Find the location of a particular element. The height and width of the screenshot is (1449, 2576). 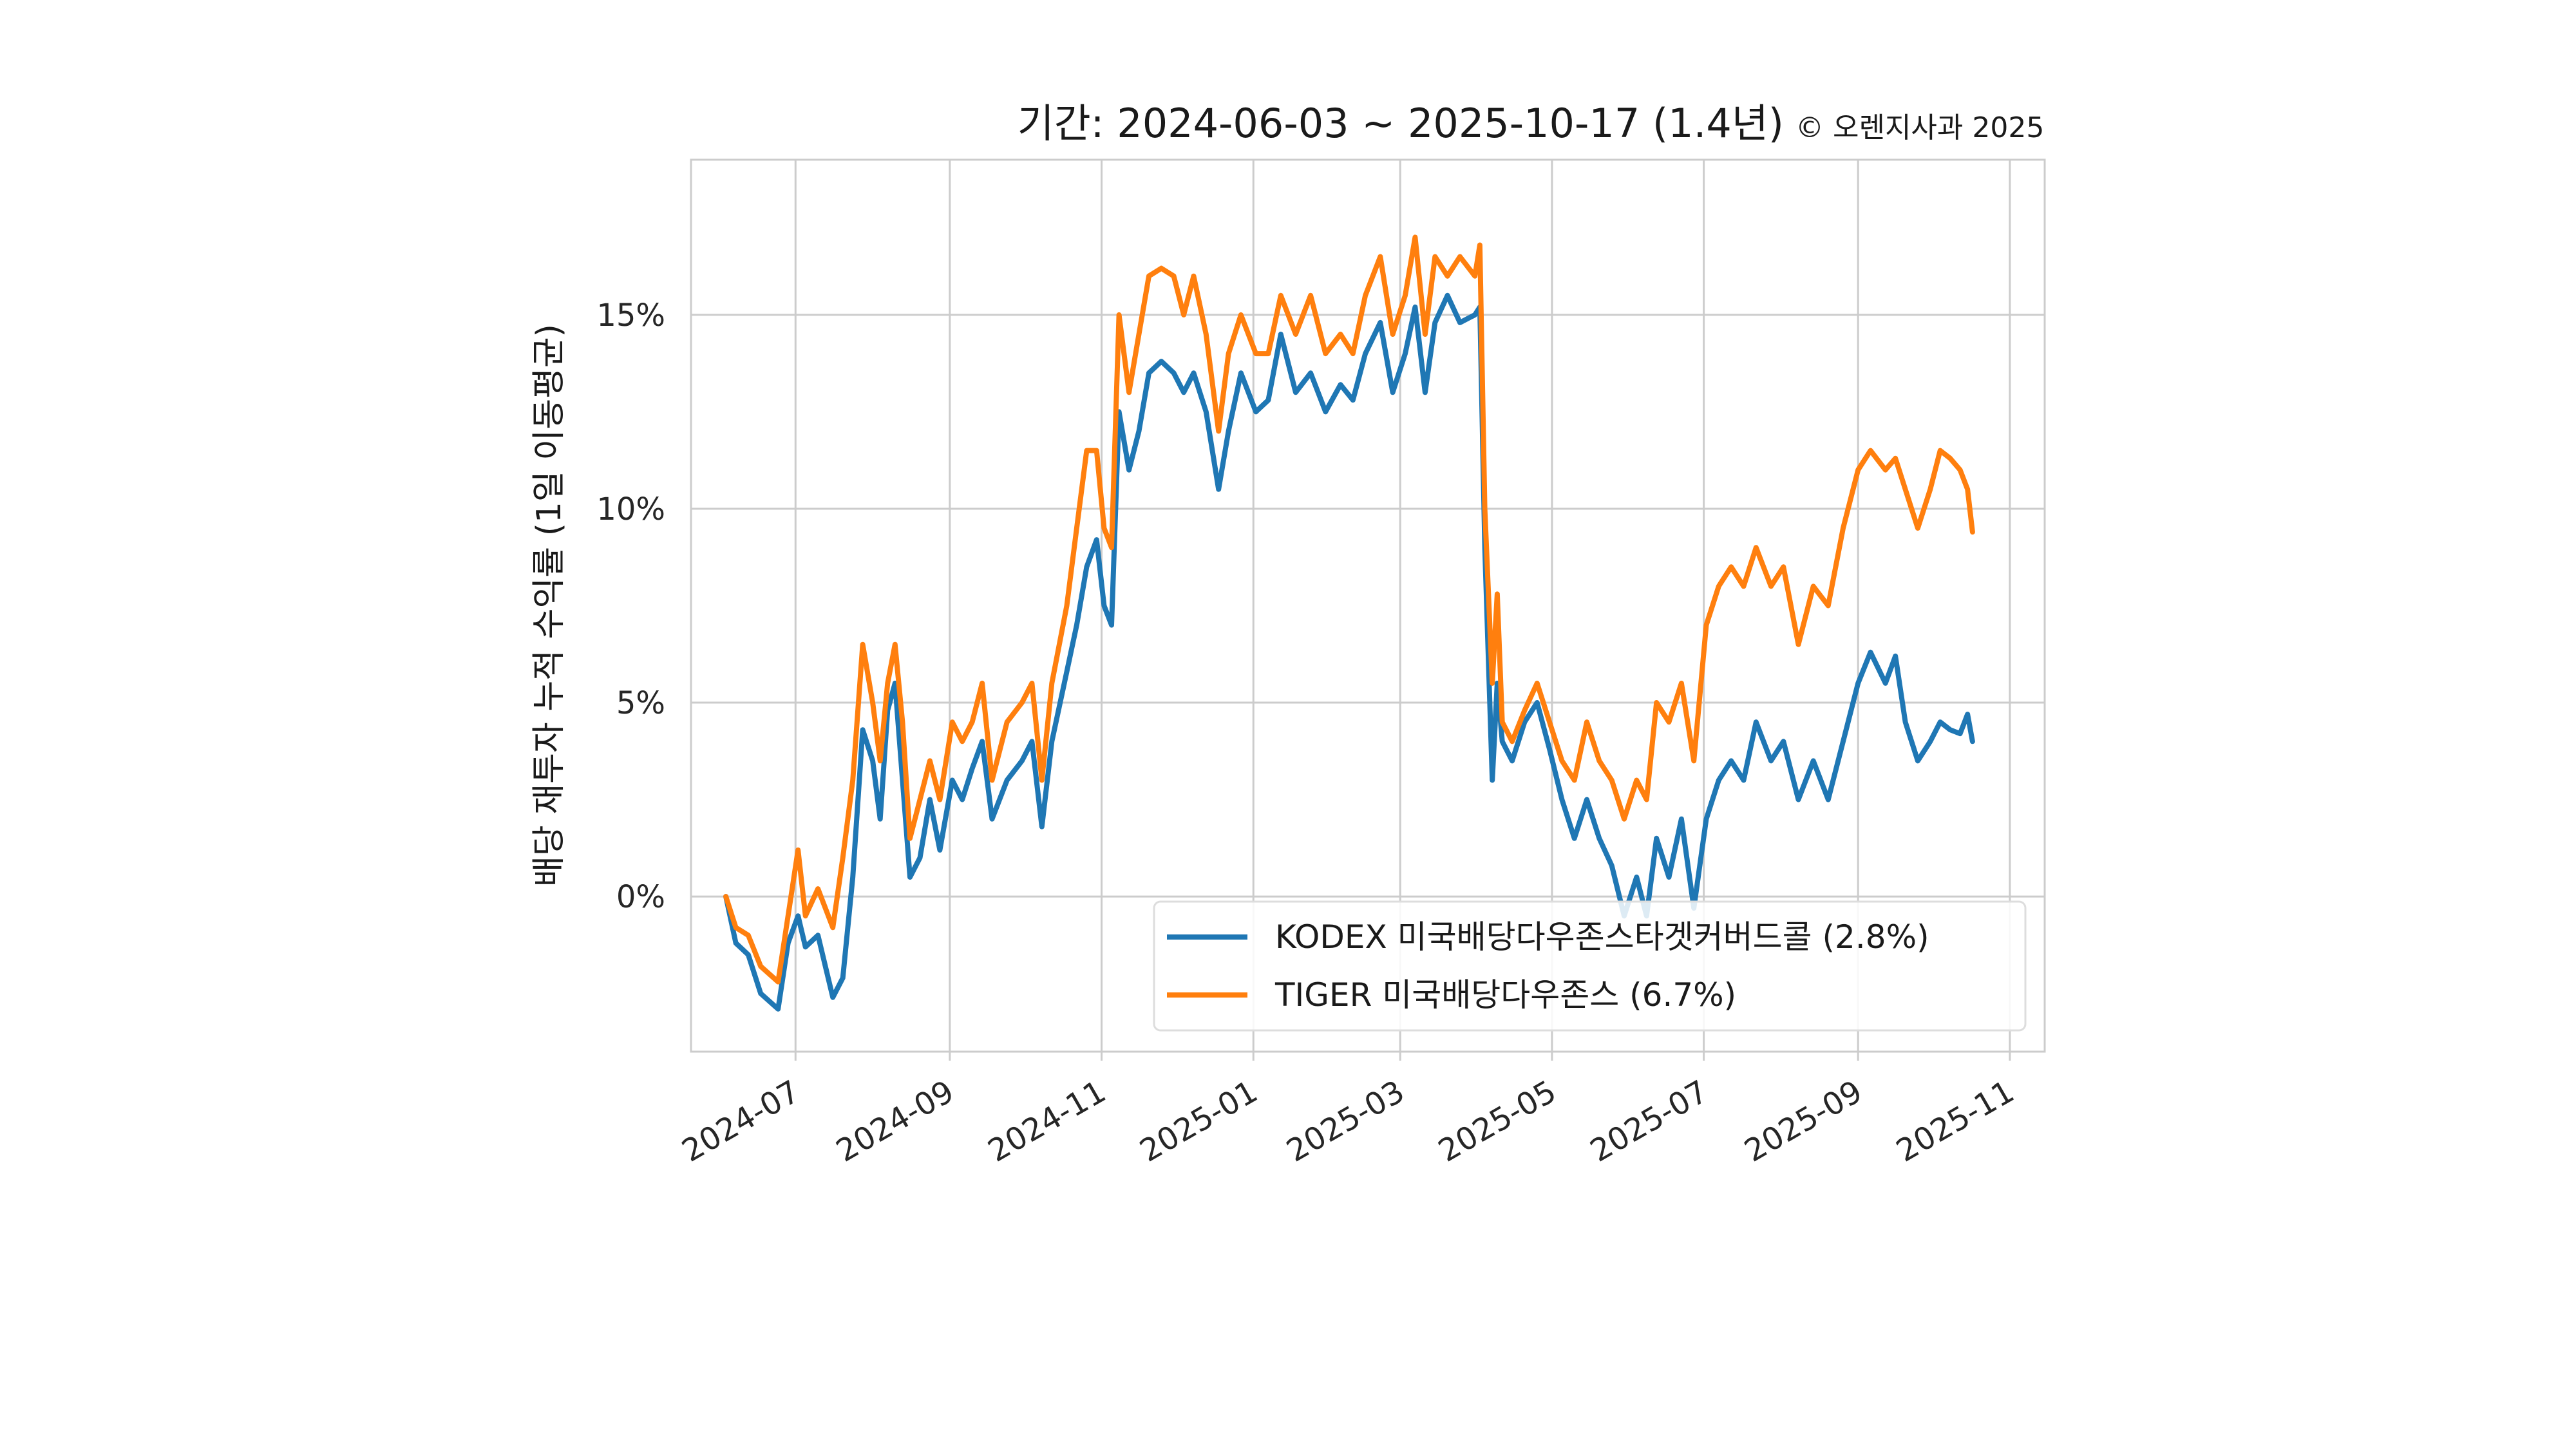

y-axis-label: 배당 재투자 누적 수익률 (1일 이동평균) is located at coordinates (549, 605).